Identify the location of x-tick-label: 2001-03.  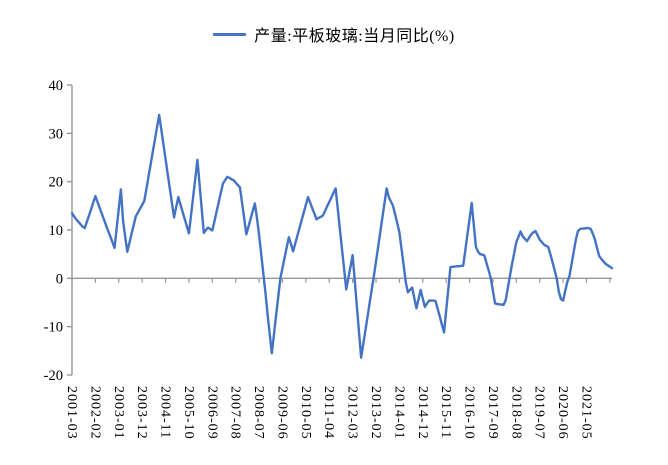
(71, 413).